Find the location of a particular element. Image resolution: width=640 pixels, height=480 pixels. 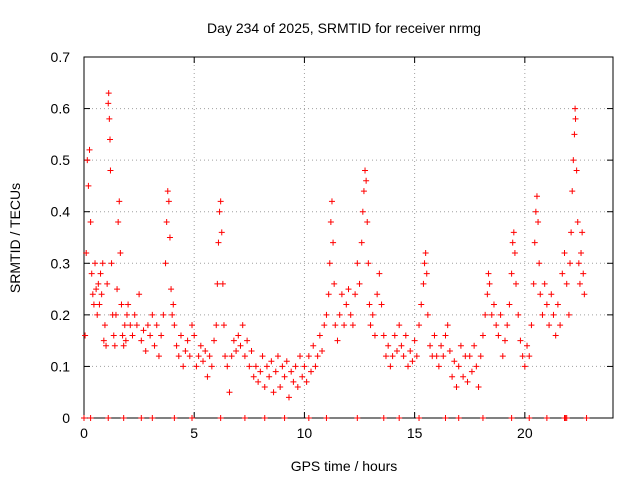

y-tick-label: 0.3 is located at coordinates (61, 263).